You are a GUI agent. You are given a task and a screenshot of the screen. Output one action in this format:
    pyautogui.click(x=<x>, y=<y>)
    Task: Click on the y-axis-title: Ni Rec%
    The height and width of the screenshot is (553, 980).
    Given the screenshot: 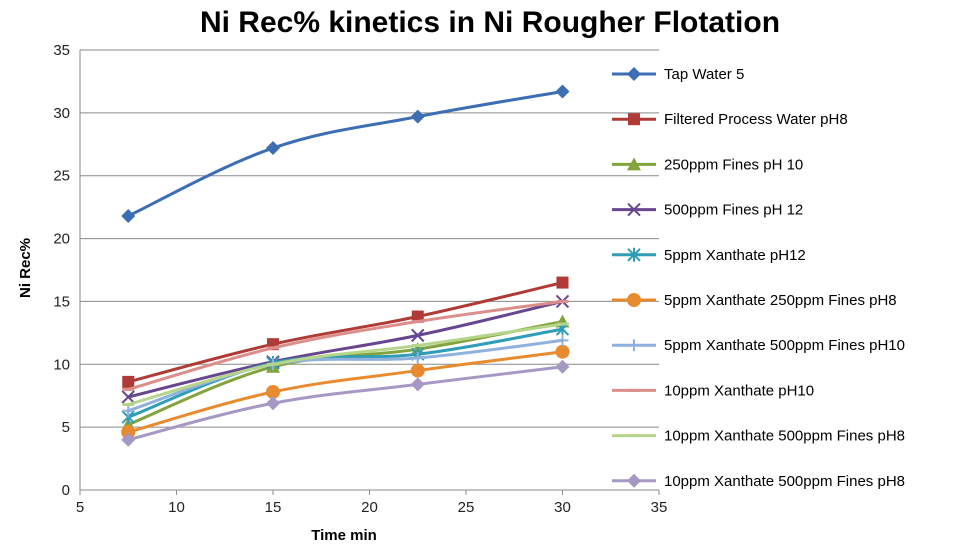 What is the action you would take?
    pyautogui.click(x=25, y=268)
    